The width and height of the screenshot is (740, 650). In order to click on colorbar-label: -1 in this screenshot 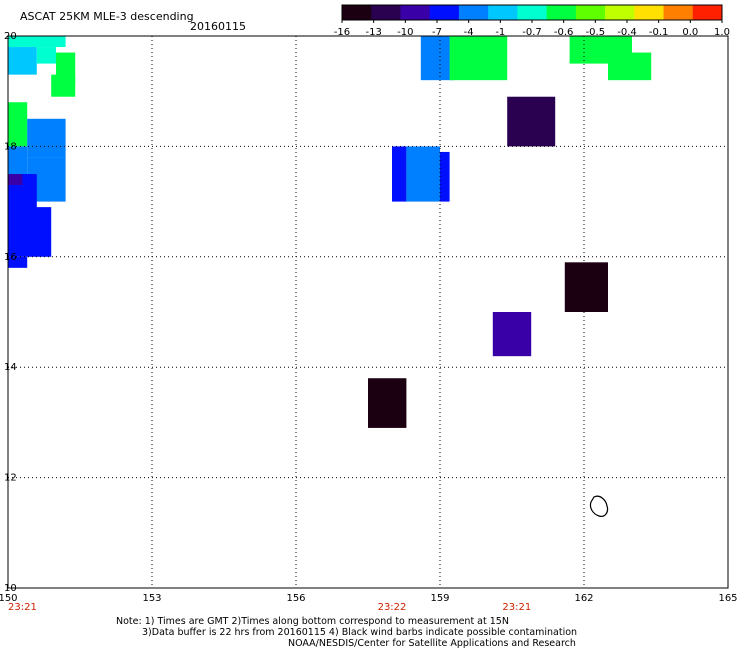, I will do `click(500, 32)`.